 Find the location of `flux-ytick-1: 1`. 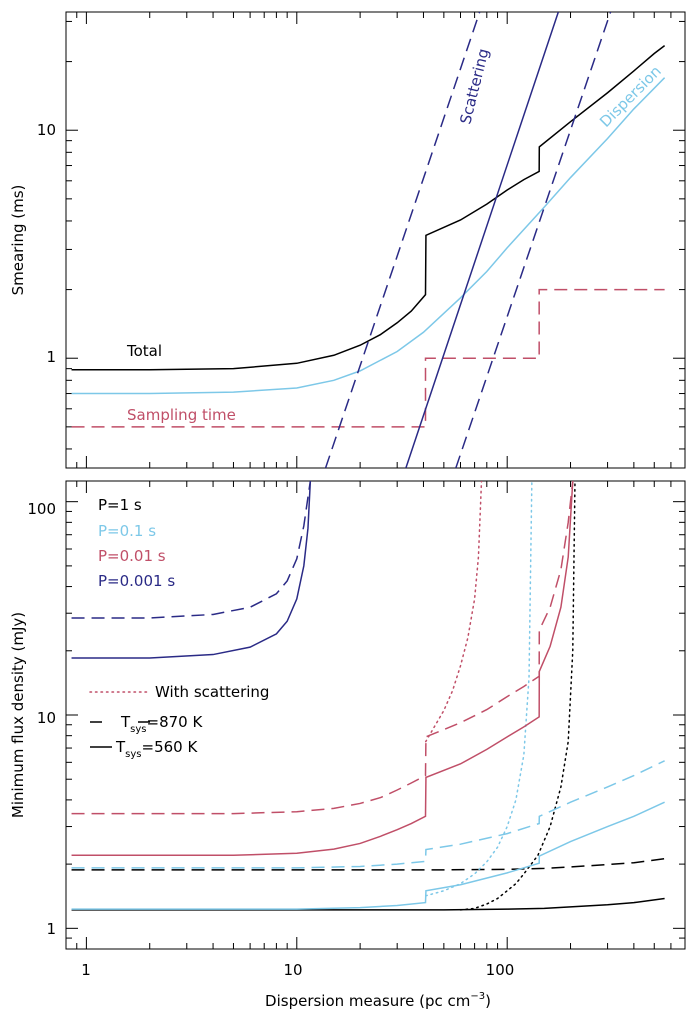

flux-ytick-1: 1 is located at coordinates (51, 929).